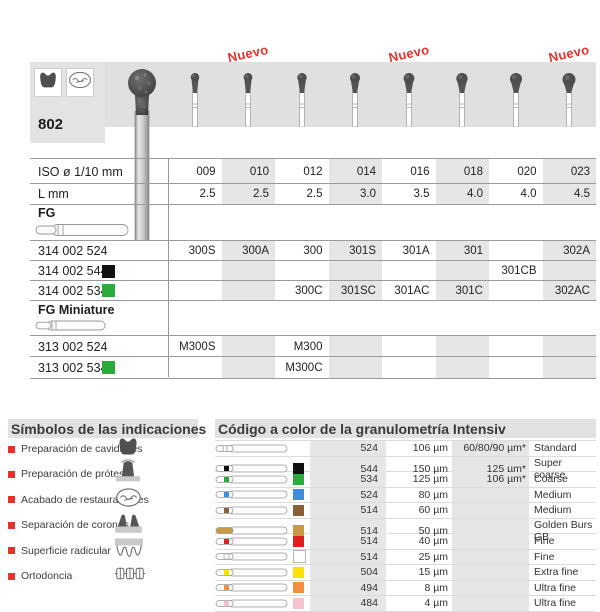 The height and width of the screenshot is (612, 600). I want to click on grit-row: 484 4 µm Ultra fine, so click(405, 604).